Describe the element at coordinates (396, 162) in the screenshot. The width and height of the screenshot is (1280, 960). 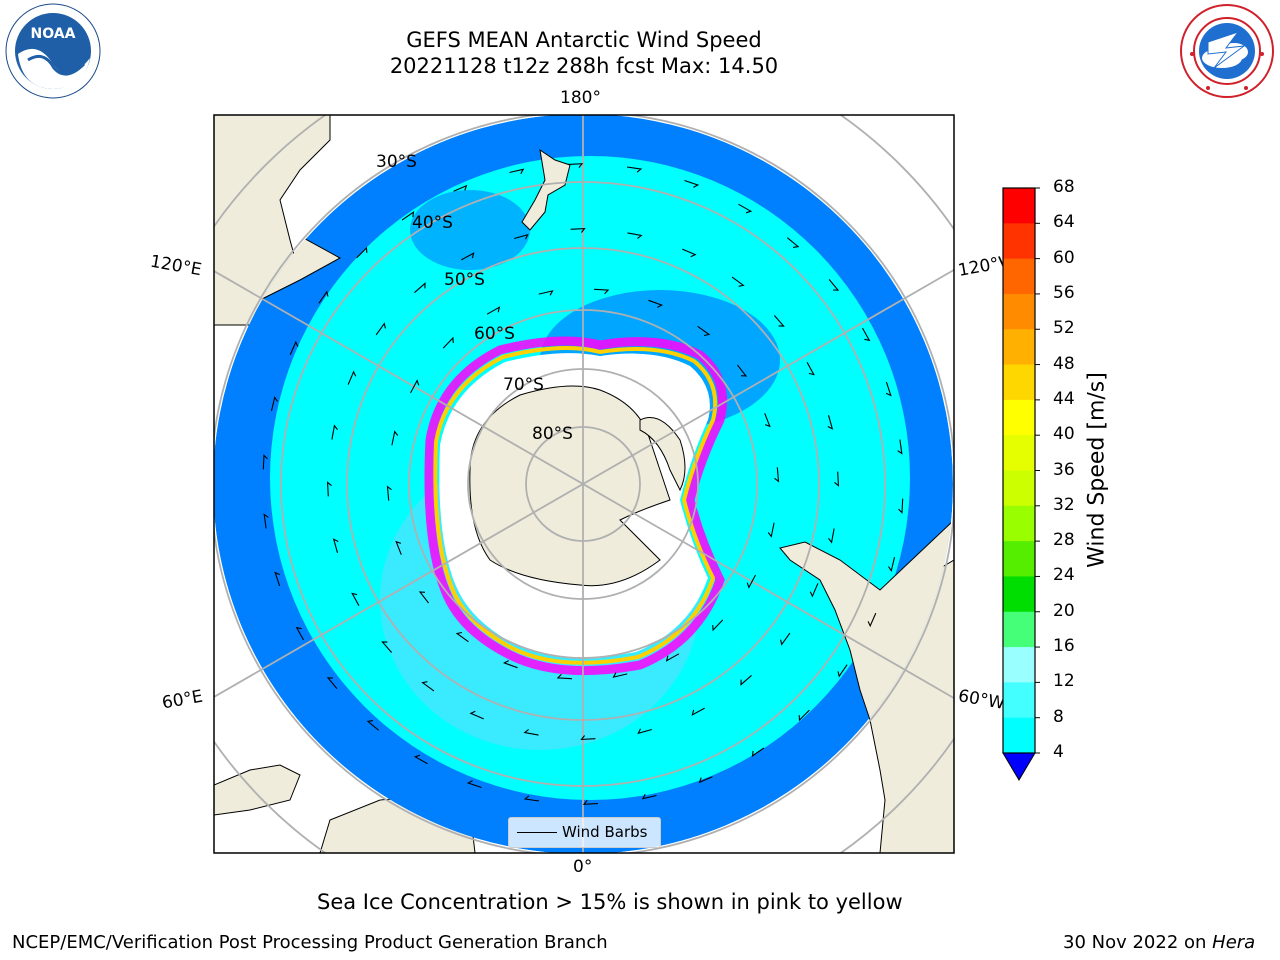
I see `lat-label-30s: 30°S` at that location.